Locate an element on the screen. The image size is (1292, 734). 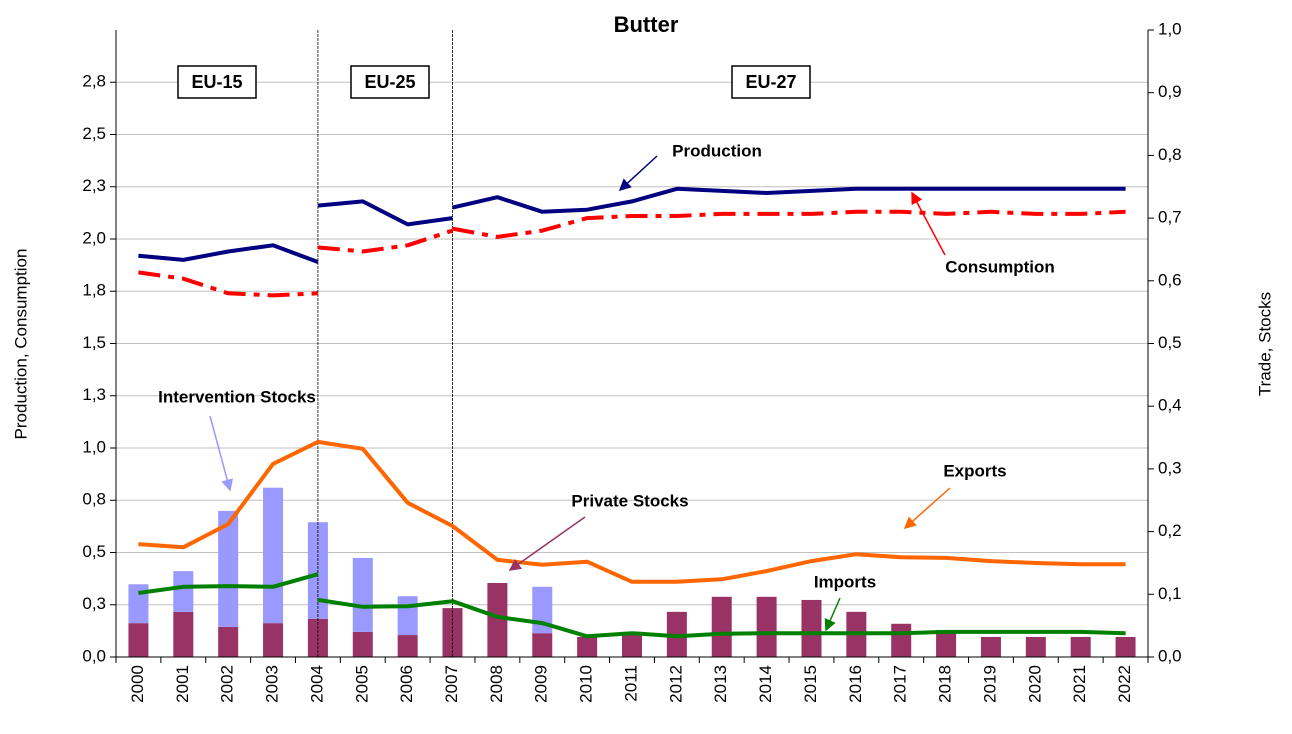
y-tick-label: 1,0 is located at coordinates (94, 446).